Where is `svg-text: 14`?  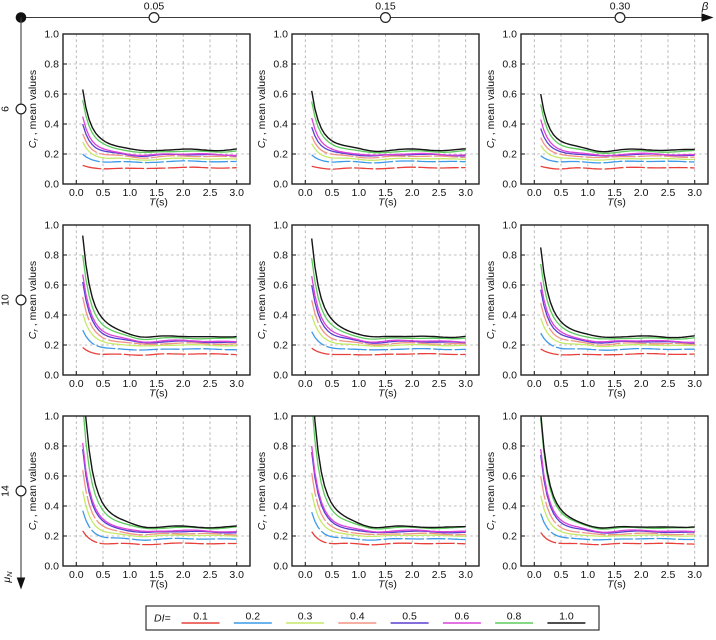
svg-text: 14 is located at coordinates (6, 491).